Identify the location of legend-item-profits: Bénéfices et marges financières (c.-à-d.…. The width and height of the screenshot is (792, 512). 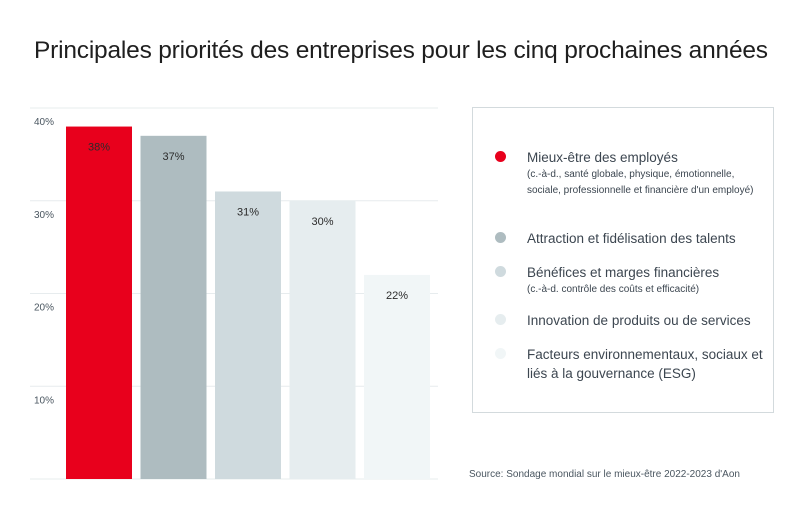
(630, 280).